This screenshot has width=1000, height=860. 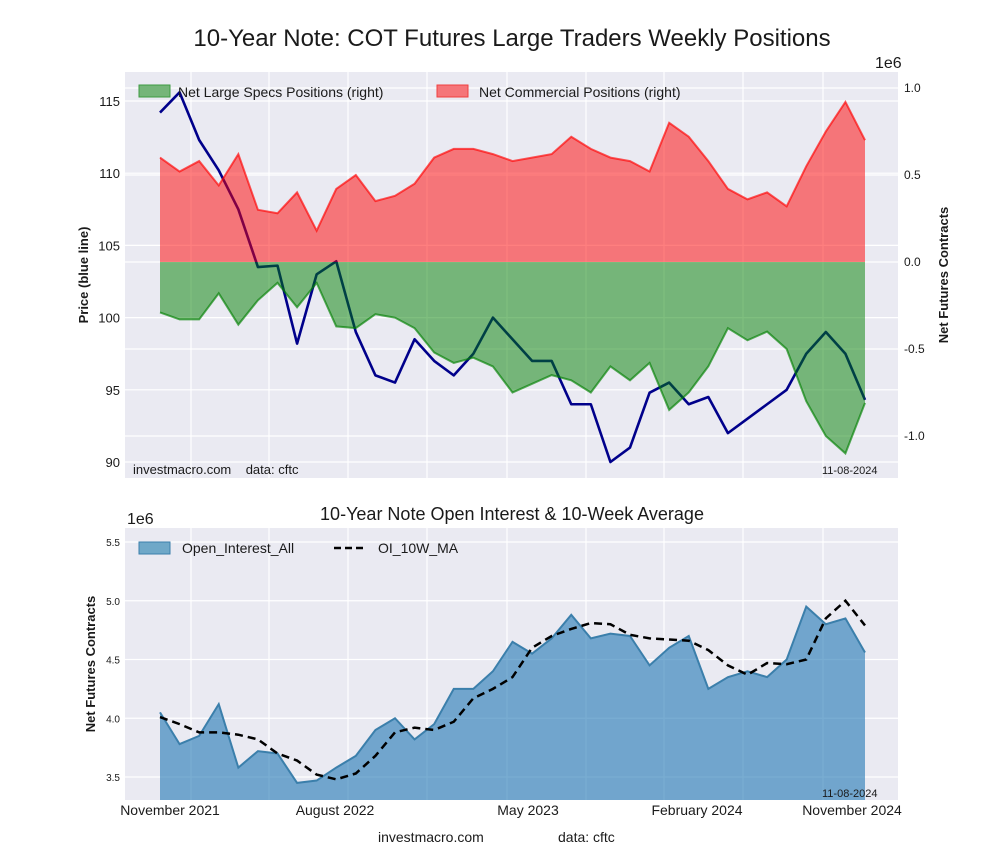 What do you see at coordinates (113, 602) in the screenshot?
I see `bottom-tick-label: 5.0` at bounding box center [113, 602].